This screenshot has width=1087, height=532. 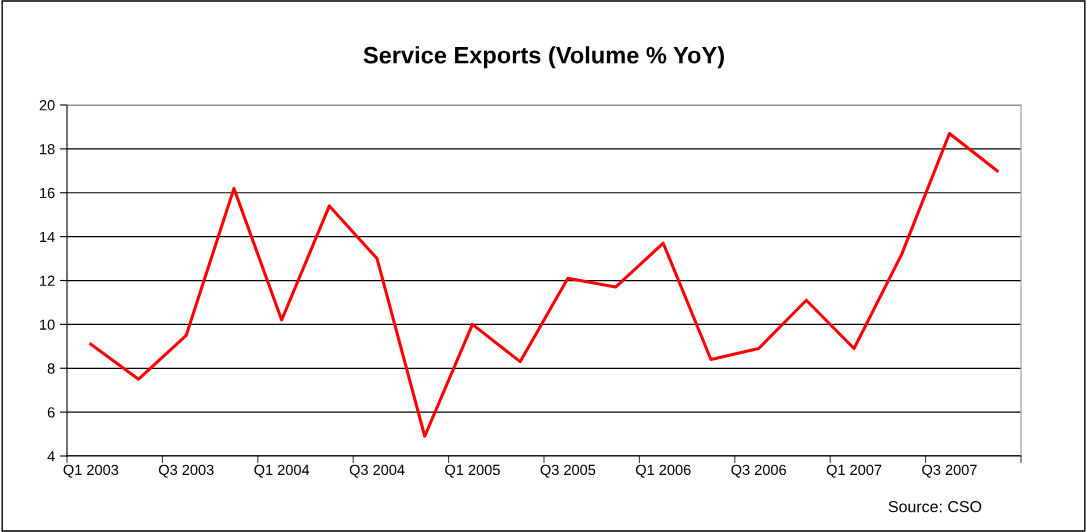 I want to click on y-tick-label: 6, so click(x=51, y=412).